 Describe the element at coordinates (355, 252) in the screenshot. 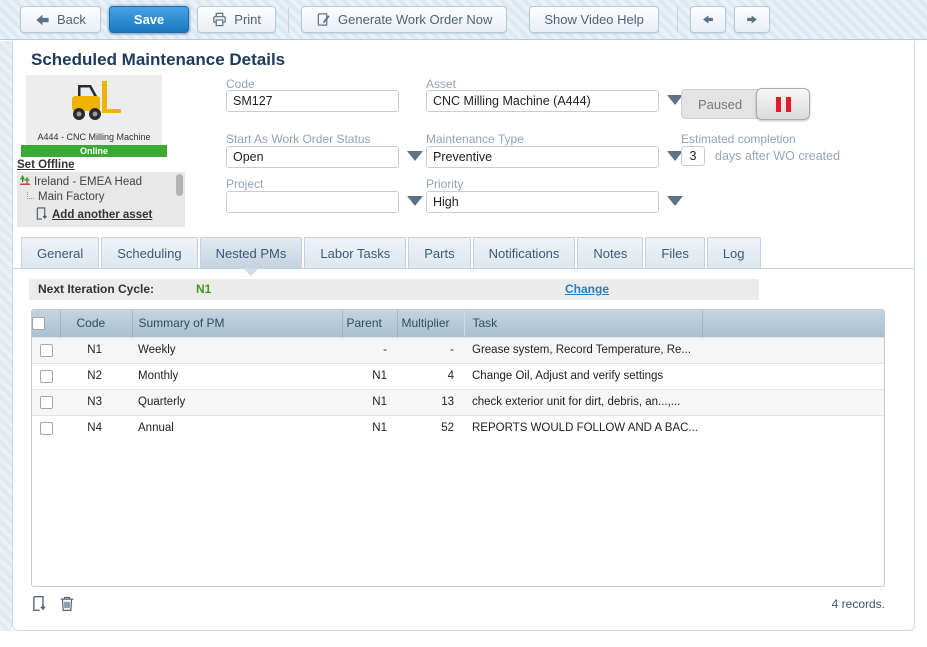

I see `tab-labor-tasks: Labor Tasks` at that location.